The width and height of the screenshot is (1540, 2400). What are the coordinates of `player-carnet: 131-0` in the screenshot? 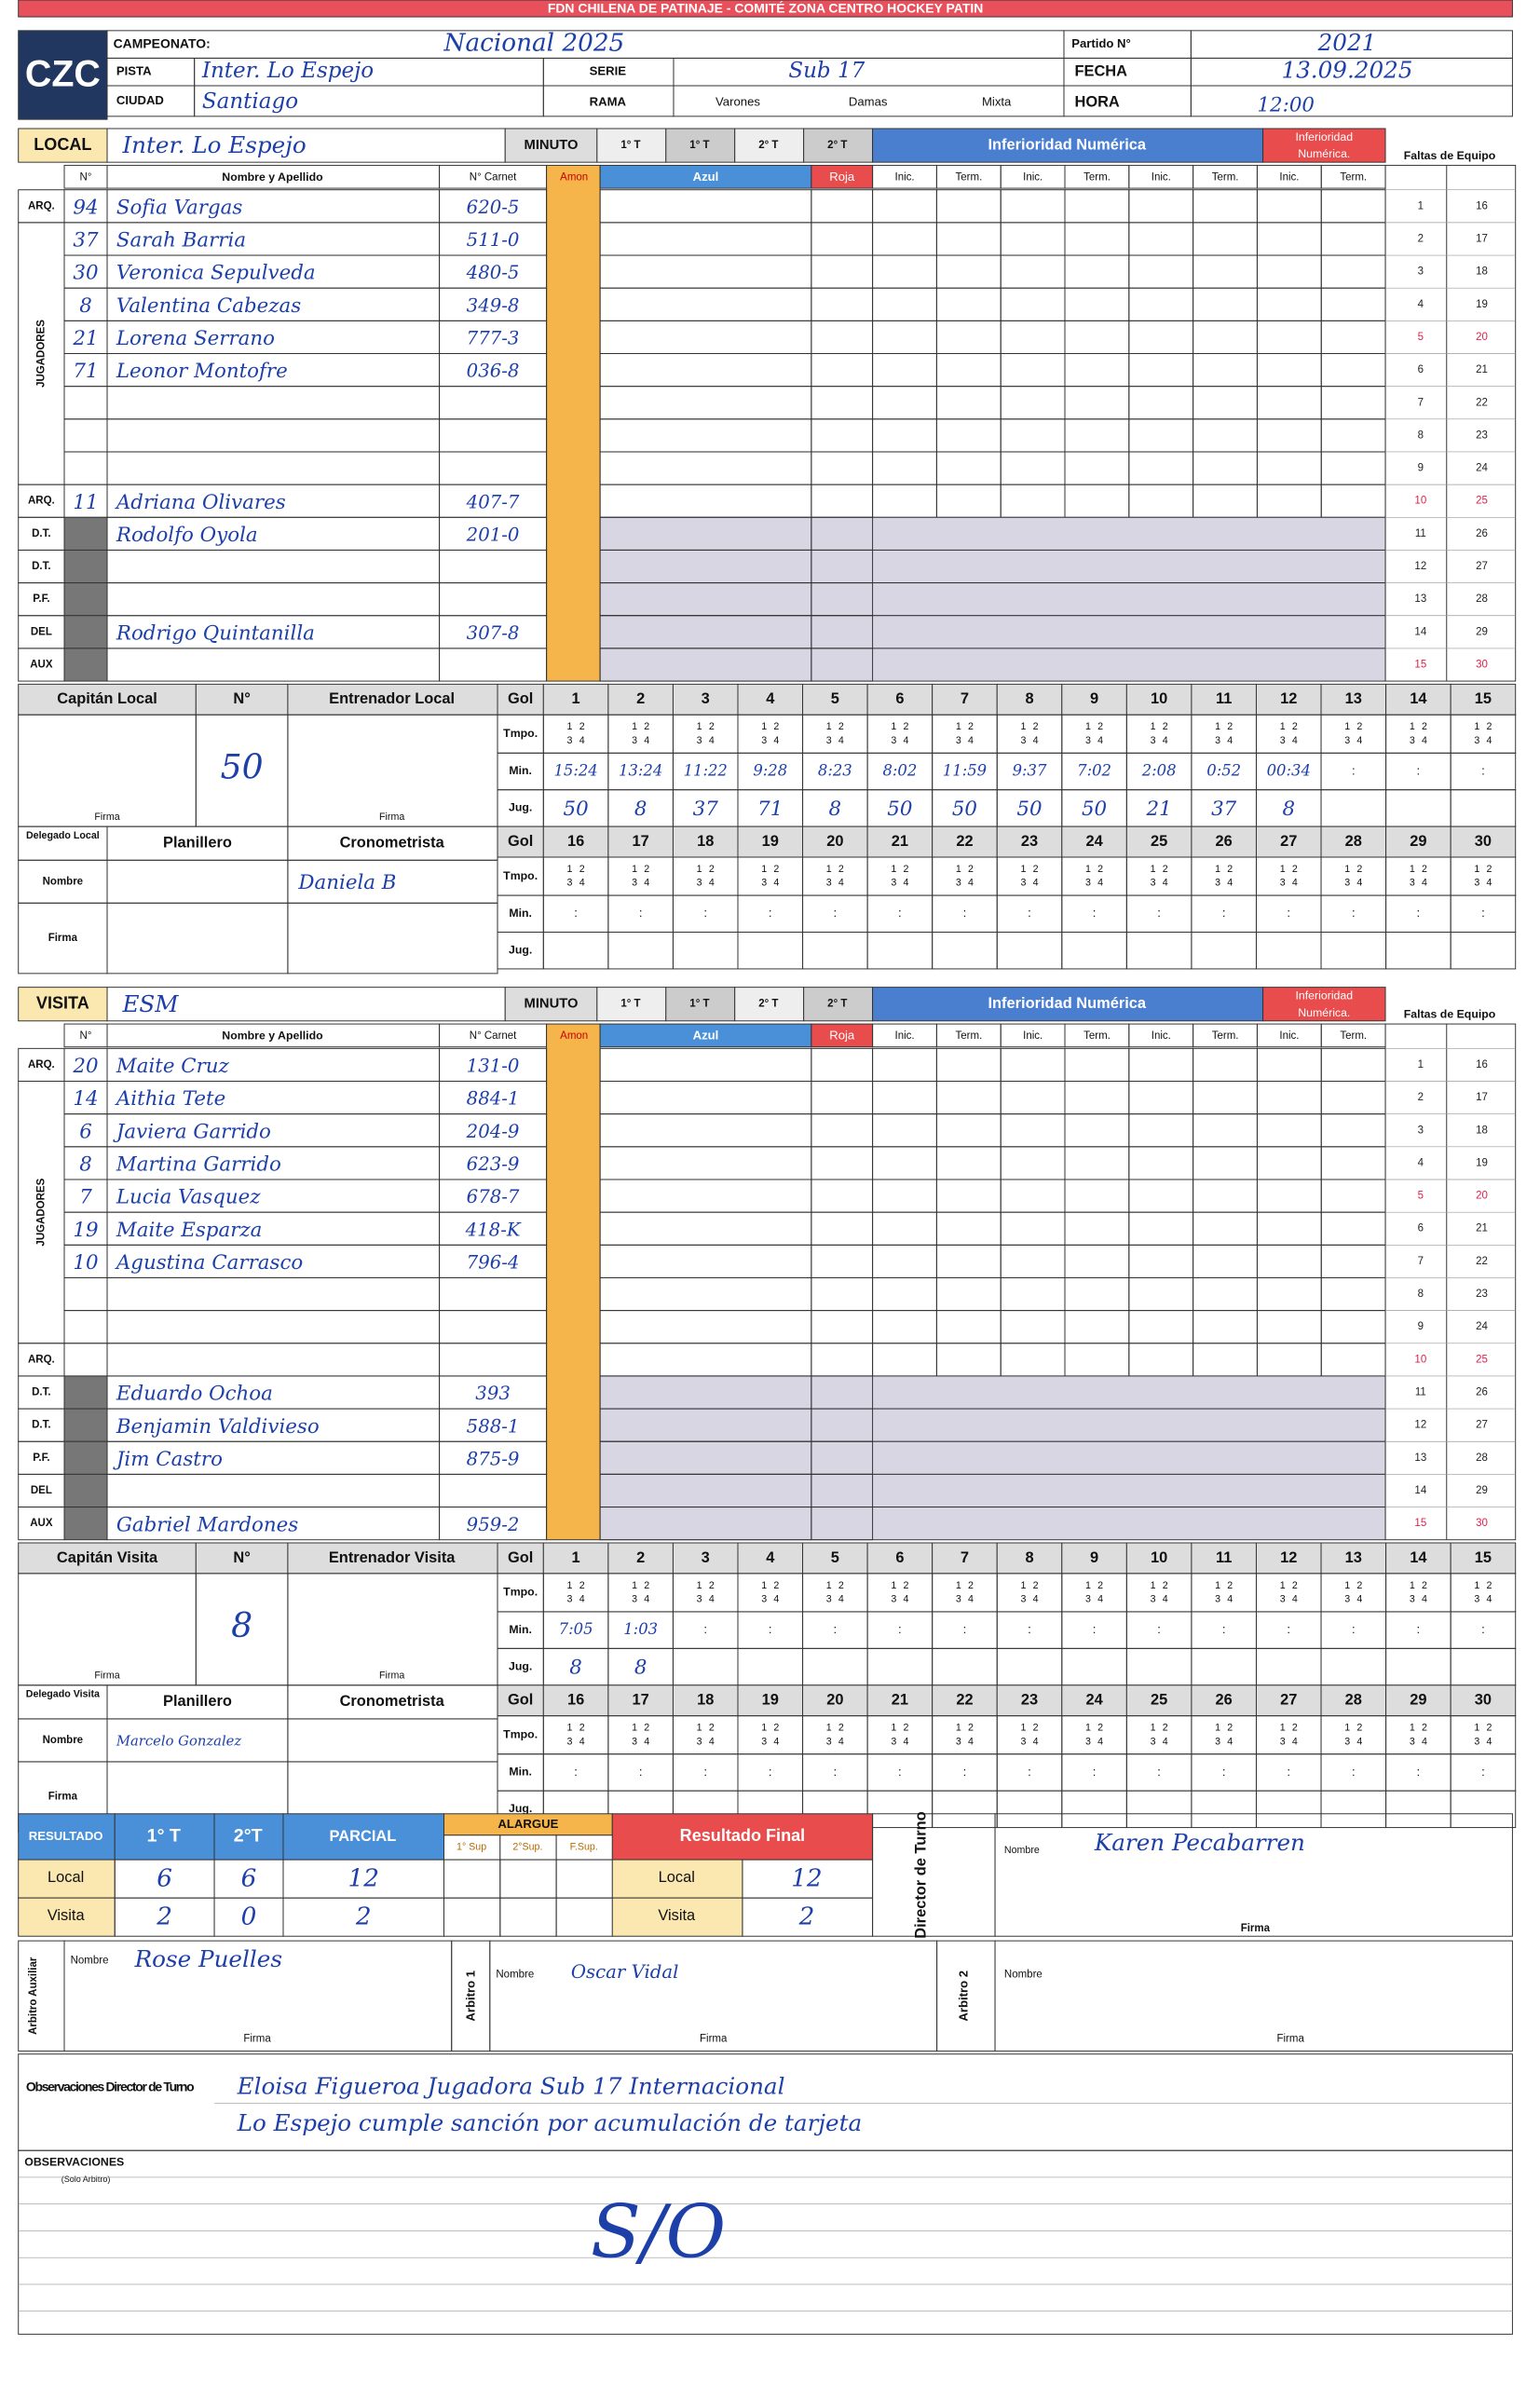 It's located at (493, 1066).